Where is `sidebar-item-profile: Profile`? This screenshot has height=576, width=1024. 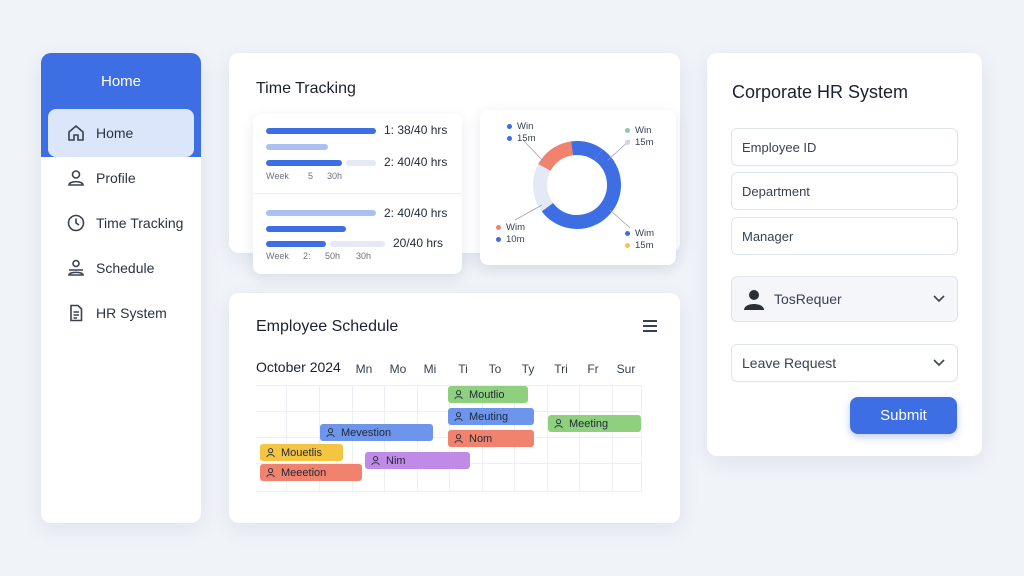 sidebar-item-profile: Profile is located at coordinates (121, 178).